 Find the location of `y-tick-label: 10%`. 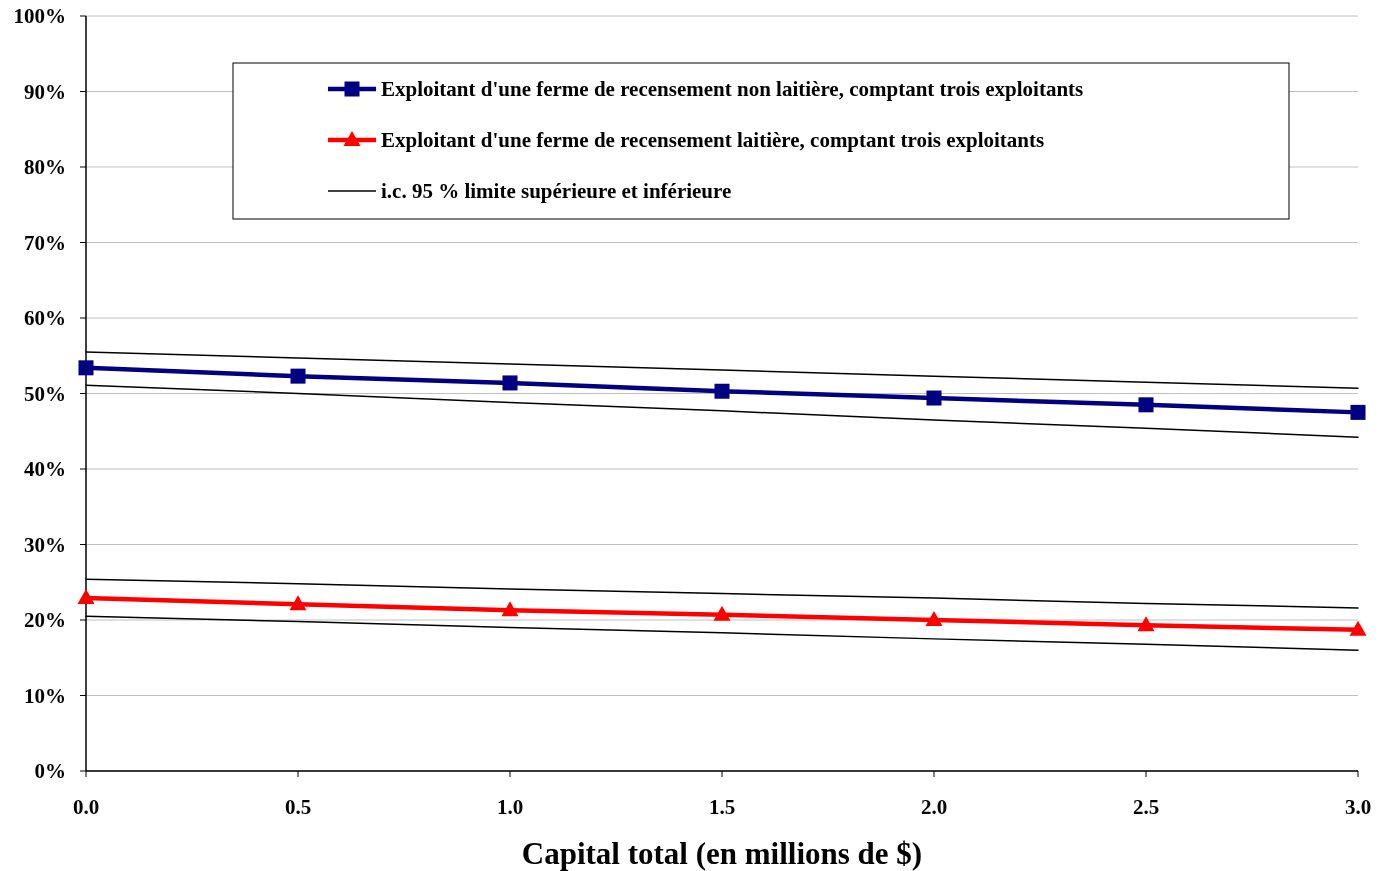

y-tick-label: 10% is located at coordinates (45, 695).